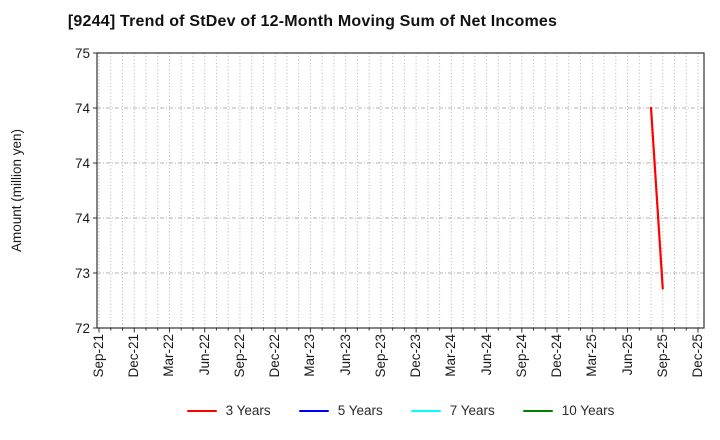 The image size is (720, 440). Describe the element at coordinates (345, 355) in the screenshot. I see `x-tick-label: Jun-23` at that location.